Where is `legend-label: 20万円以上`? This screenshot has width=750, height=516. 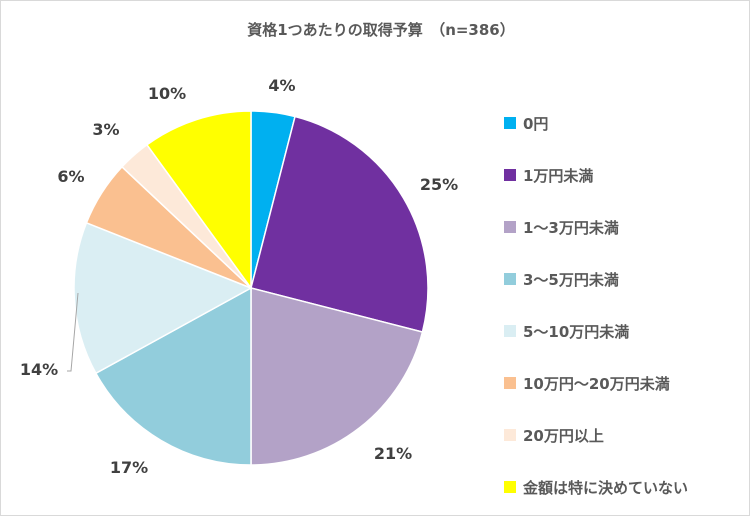
legend-label: 20万円以上 is located at coordinates (563, 435).